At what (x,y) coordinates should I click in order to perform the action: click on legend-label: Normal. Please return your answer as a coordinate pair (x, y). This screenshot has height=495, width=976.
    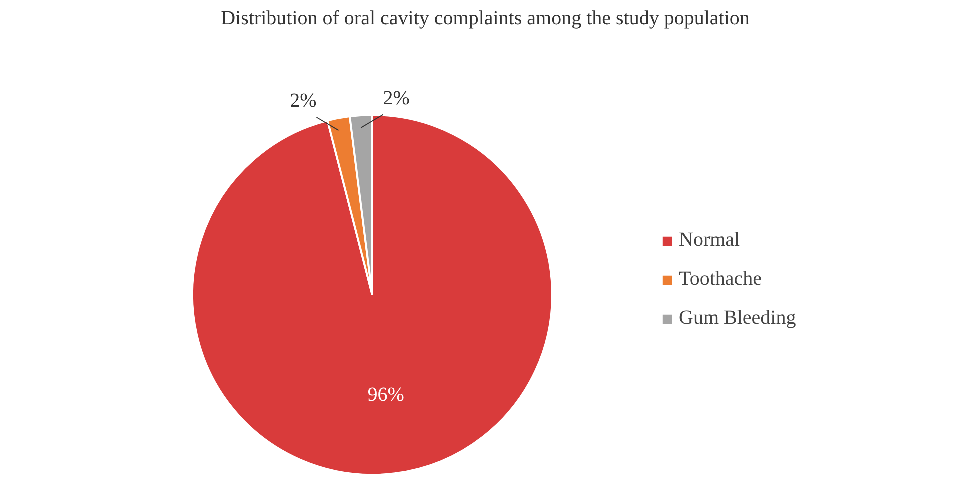
    Looking at the image, I should click on (709, 240).